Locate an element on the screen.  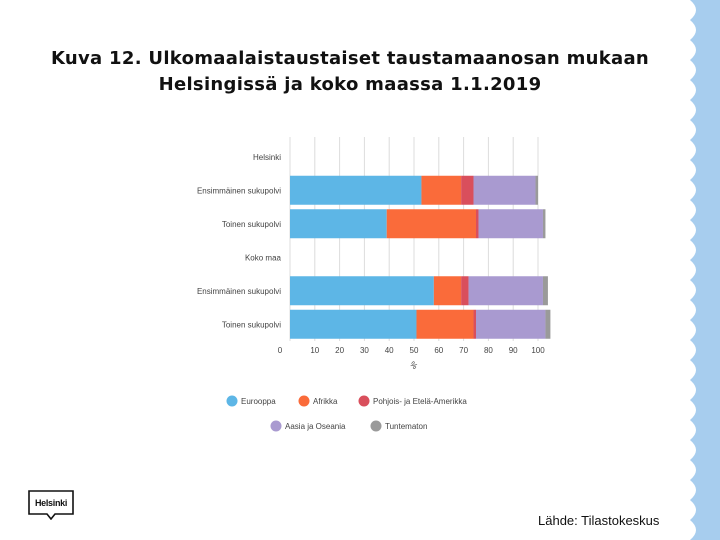
decorative-wave-border is located at coordinates (705, 270).